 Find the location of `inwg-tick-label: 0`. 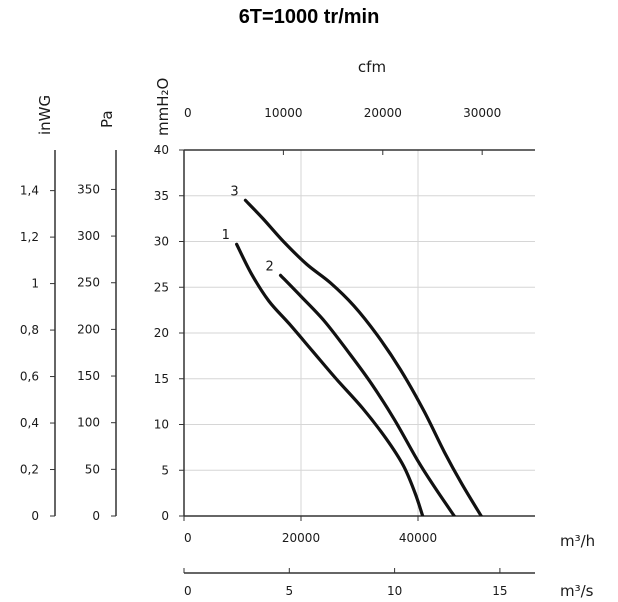

inwg-tick-label: 0 is located at coordinates (35, 516).